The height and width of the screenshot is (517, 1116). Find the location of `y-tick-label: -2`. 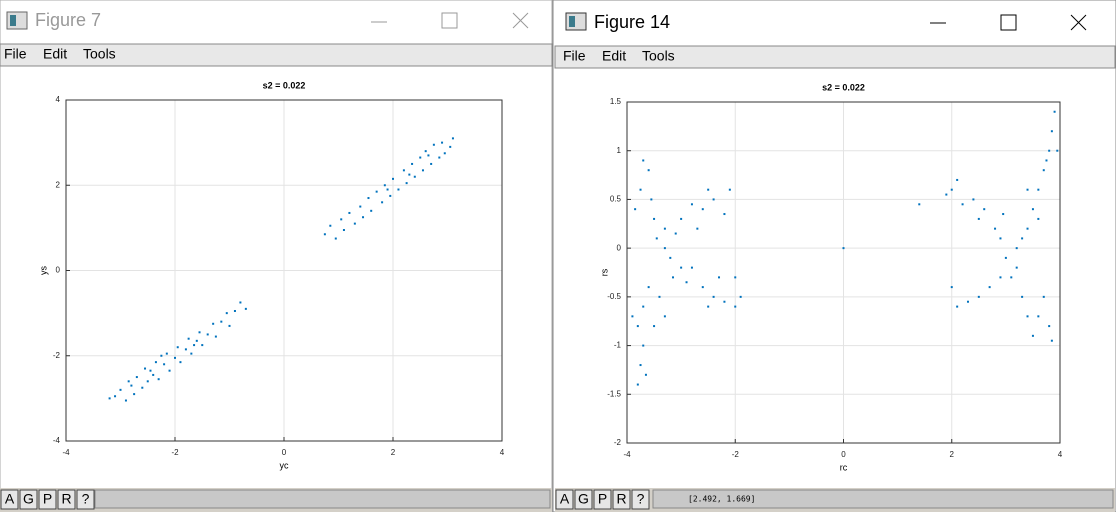

y-tick-label: -2 is located at coordinates (618, 442).